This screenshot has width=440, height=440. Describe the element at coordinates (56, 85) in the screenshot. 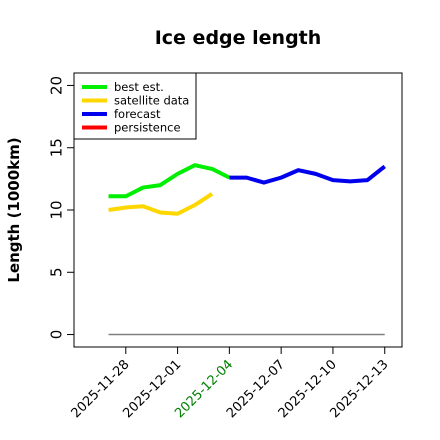

I see `y-tick-label: 20` at that location.